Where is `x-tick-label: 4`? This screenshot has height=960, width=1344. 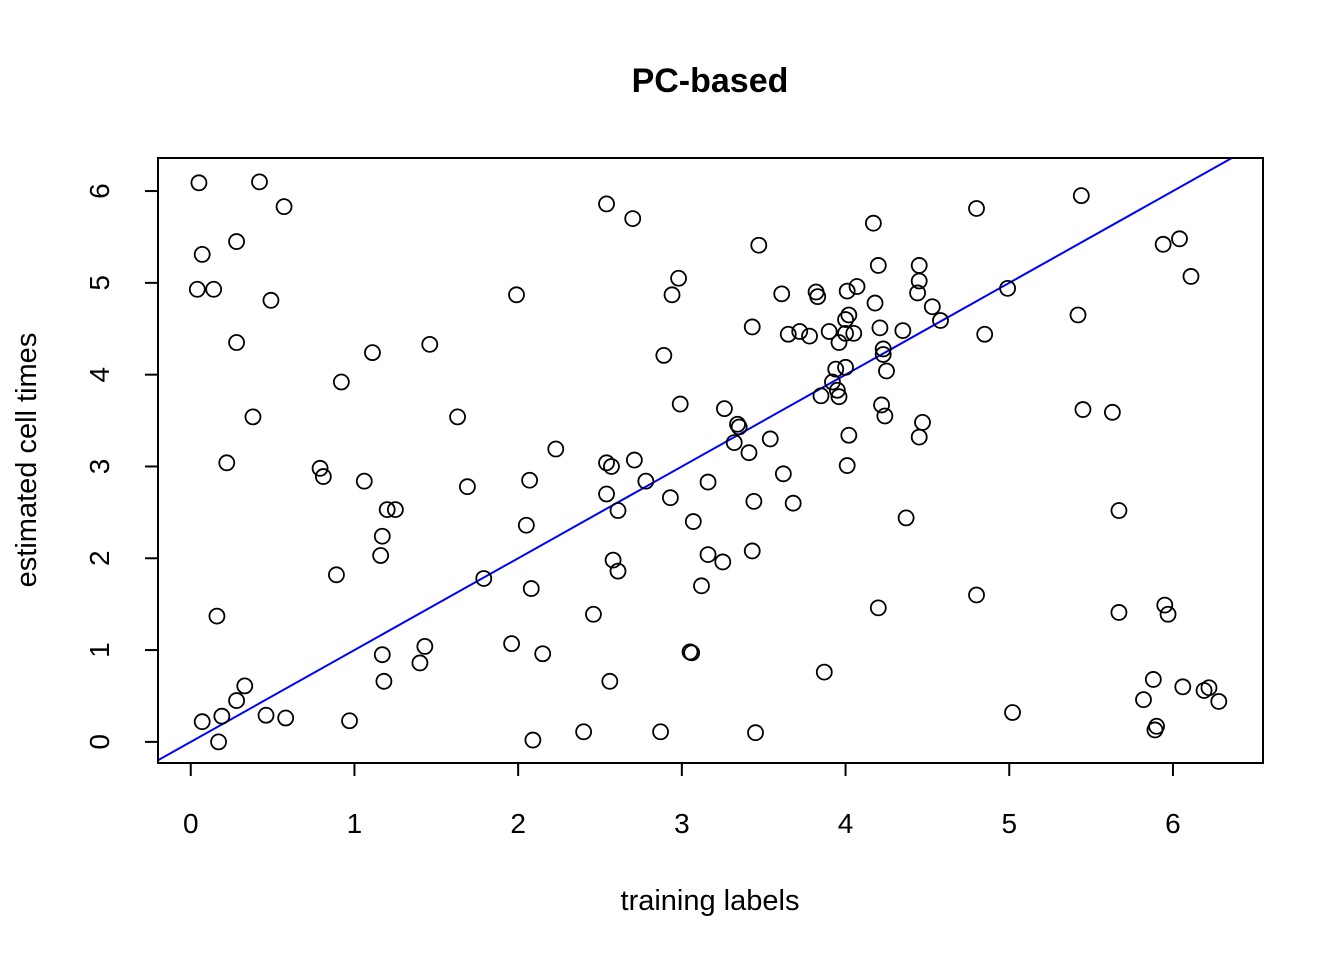 x-tick-label: 4 is located at coordinates (846, 823).